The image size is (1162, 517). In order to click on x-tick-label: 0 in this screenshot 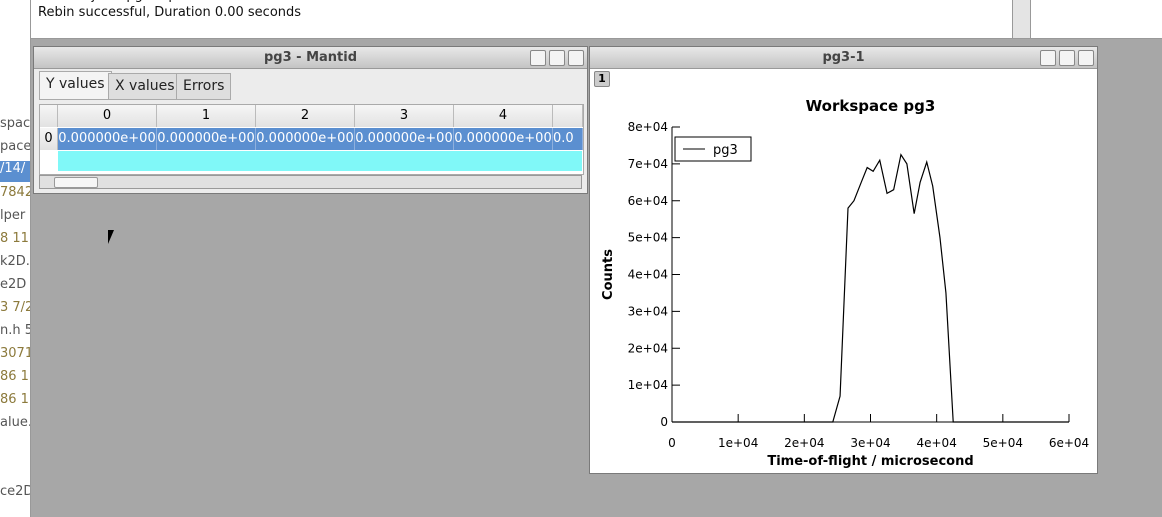, I will do `click(672, 443)`.